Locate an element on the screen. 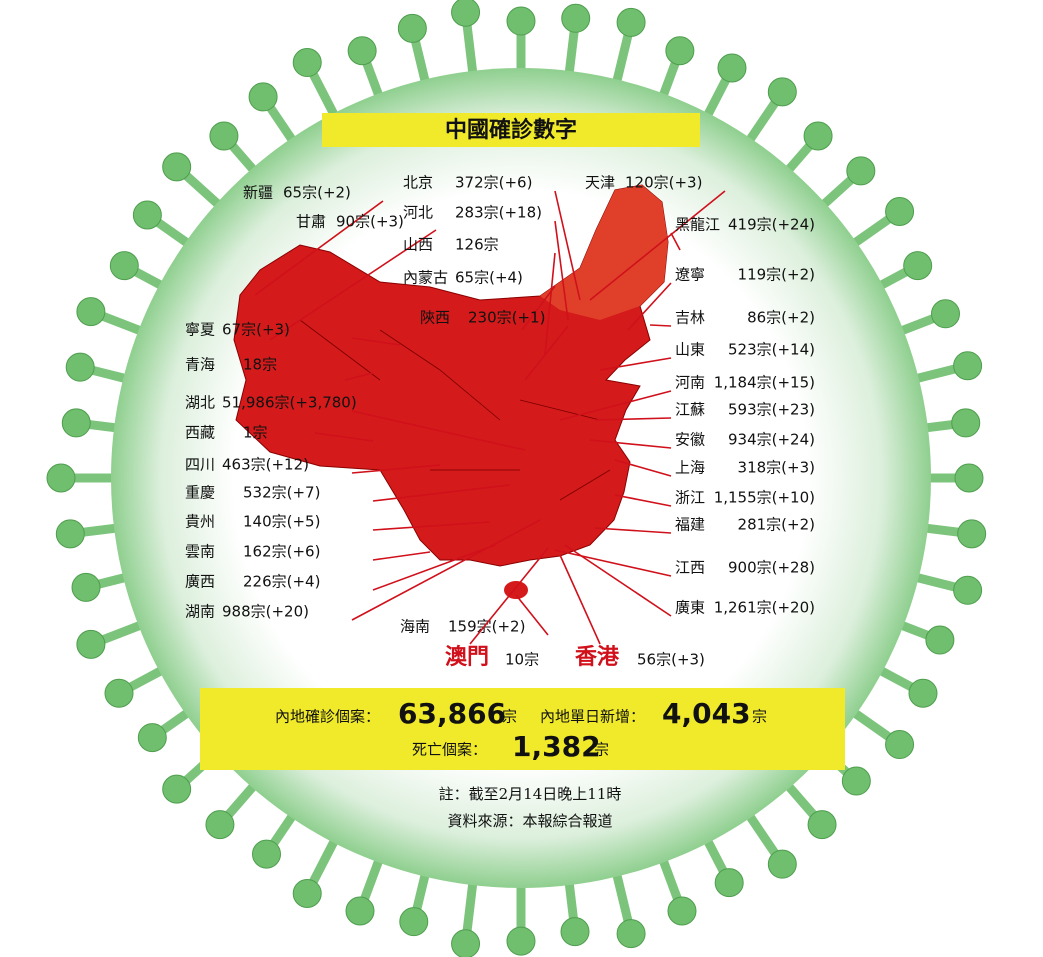 This screenshot has height=957, width=1043. region-name: 西藏 is located at coordinates (200, 433).